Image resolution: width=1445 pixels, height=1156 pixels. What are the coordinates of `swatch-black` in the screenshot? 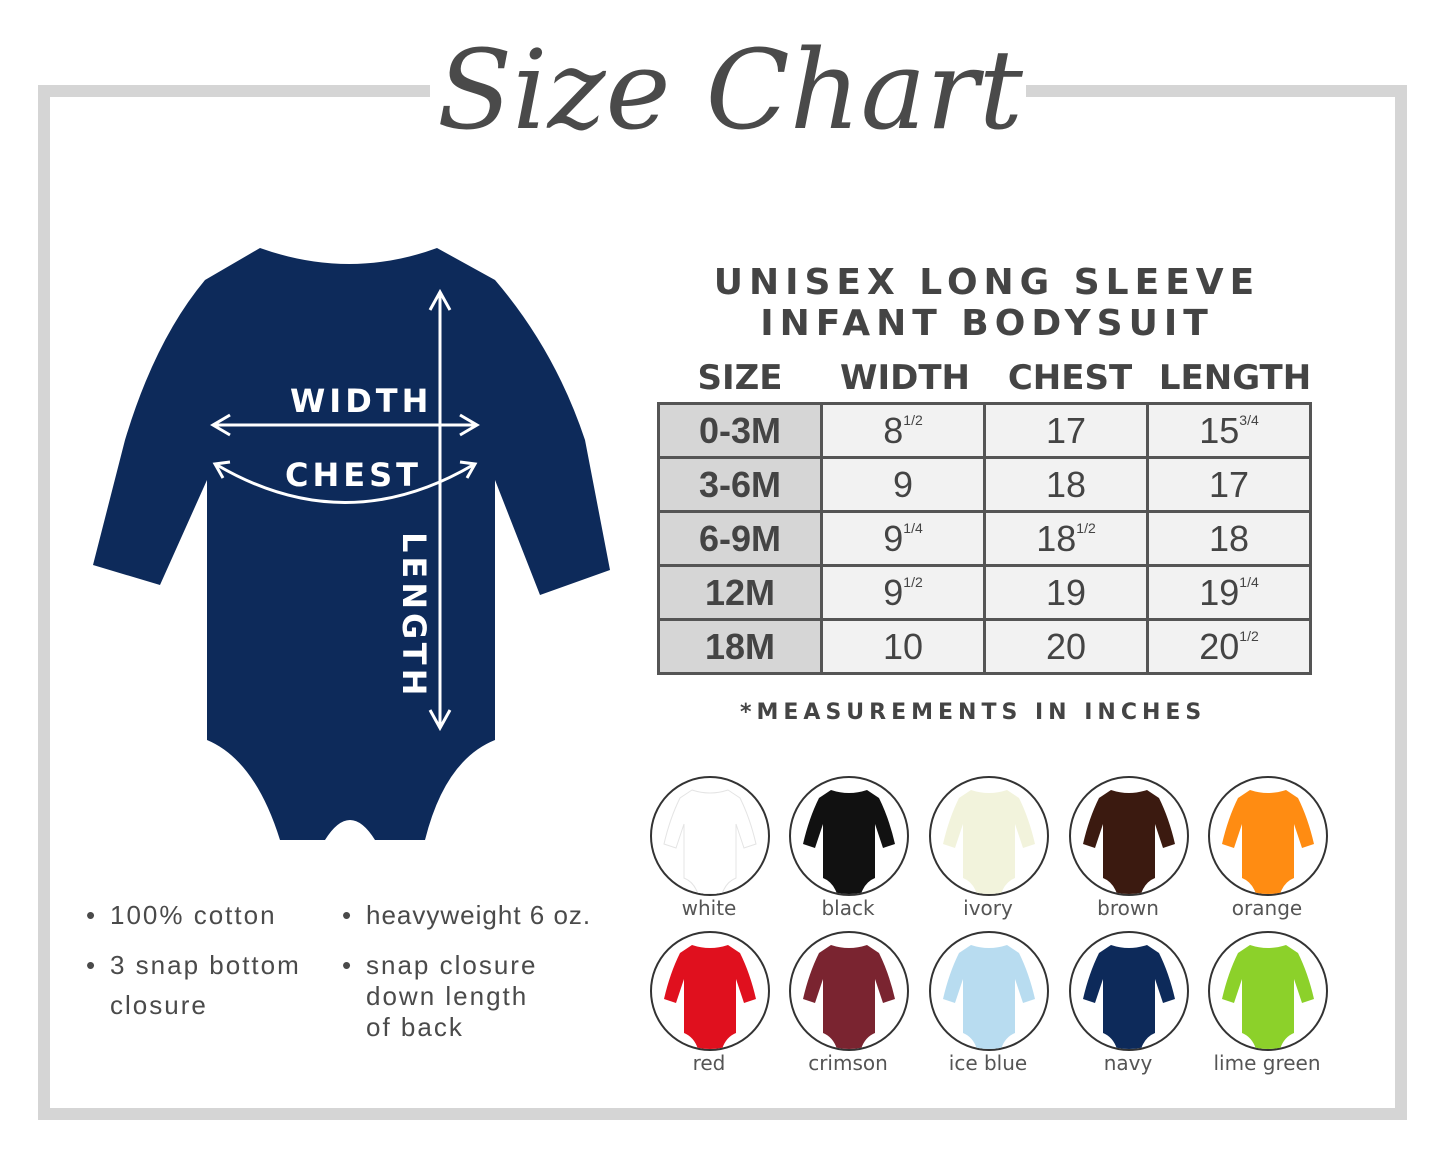 It's located at (849, 836).